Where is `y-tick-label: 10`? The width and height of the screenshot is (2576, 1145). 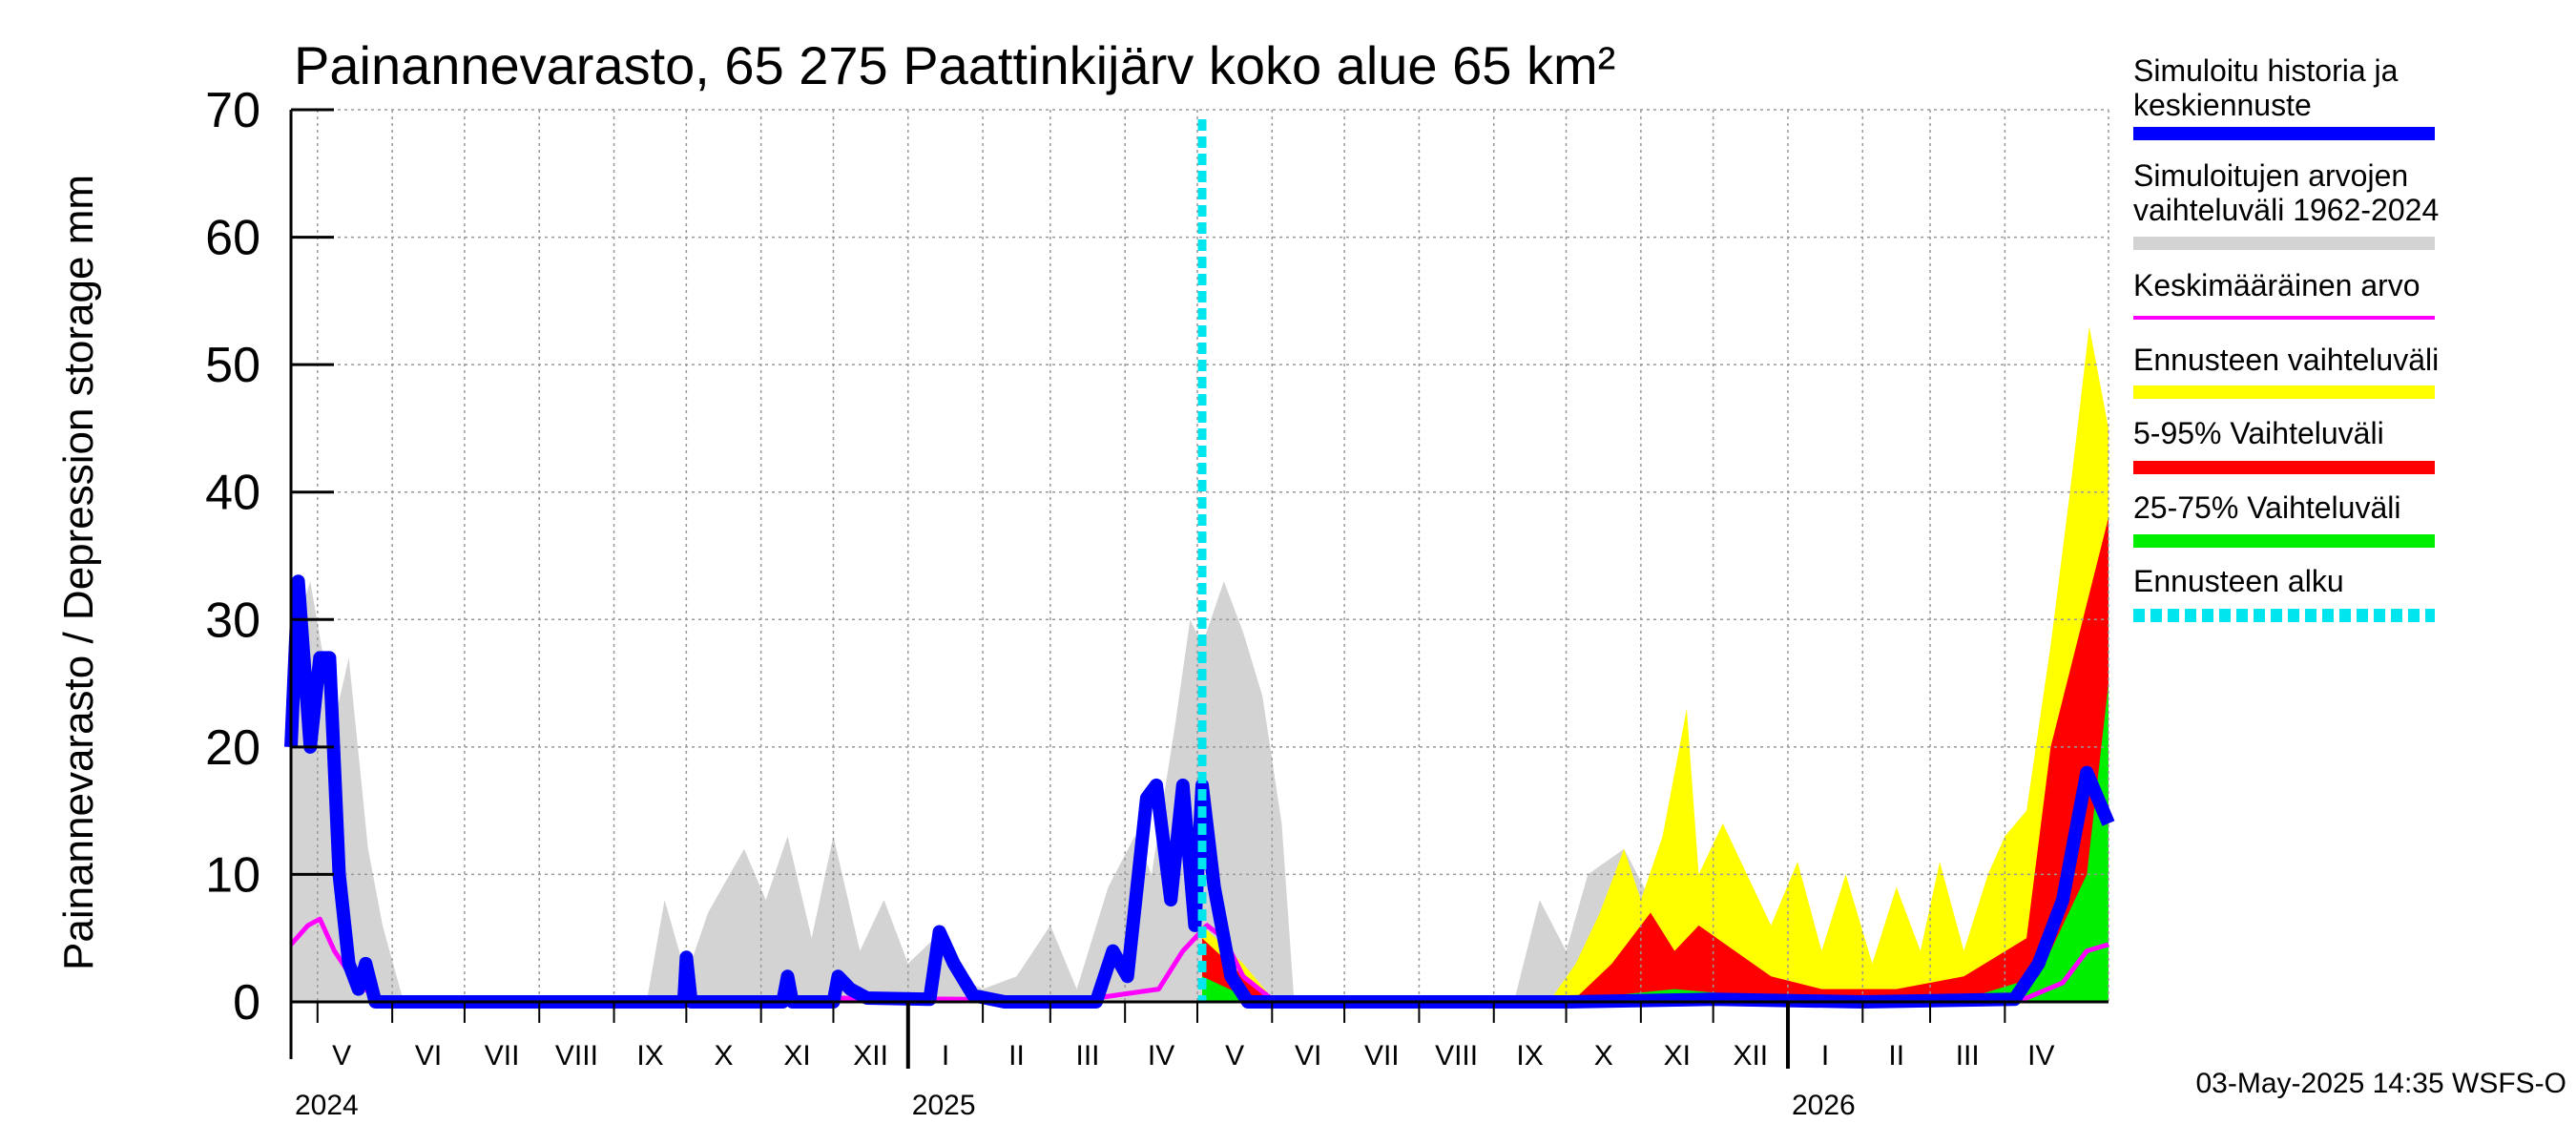 y-tick-label: 10 is located at coordinates (232, 875).